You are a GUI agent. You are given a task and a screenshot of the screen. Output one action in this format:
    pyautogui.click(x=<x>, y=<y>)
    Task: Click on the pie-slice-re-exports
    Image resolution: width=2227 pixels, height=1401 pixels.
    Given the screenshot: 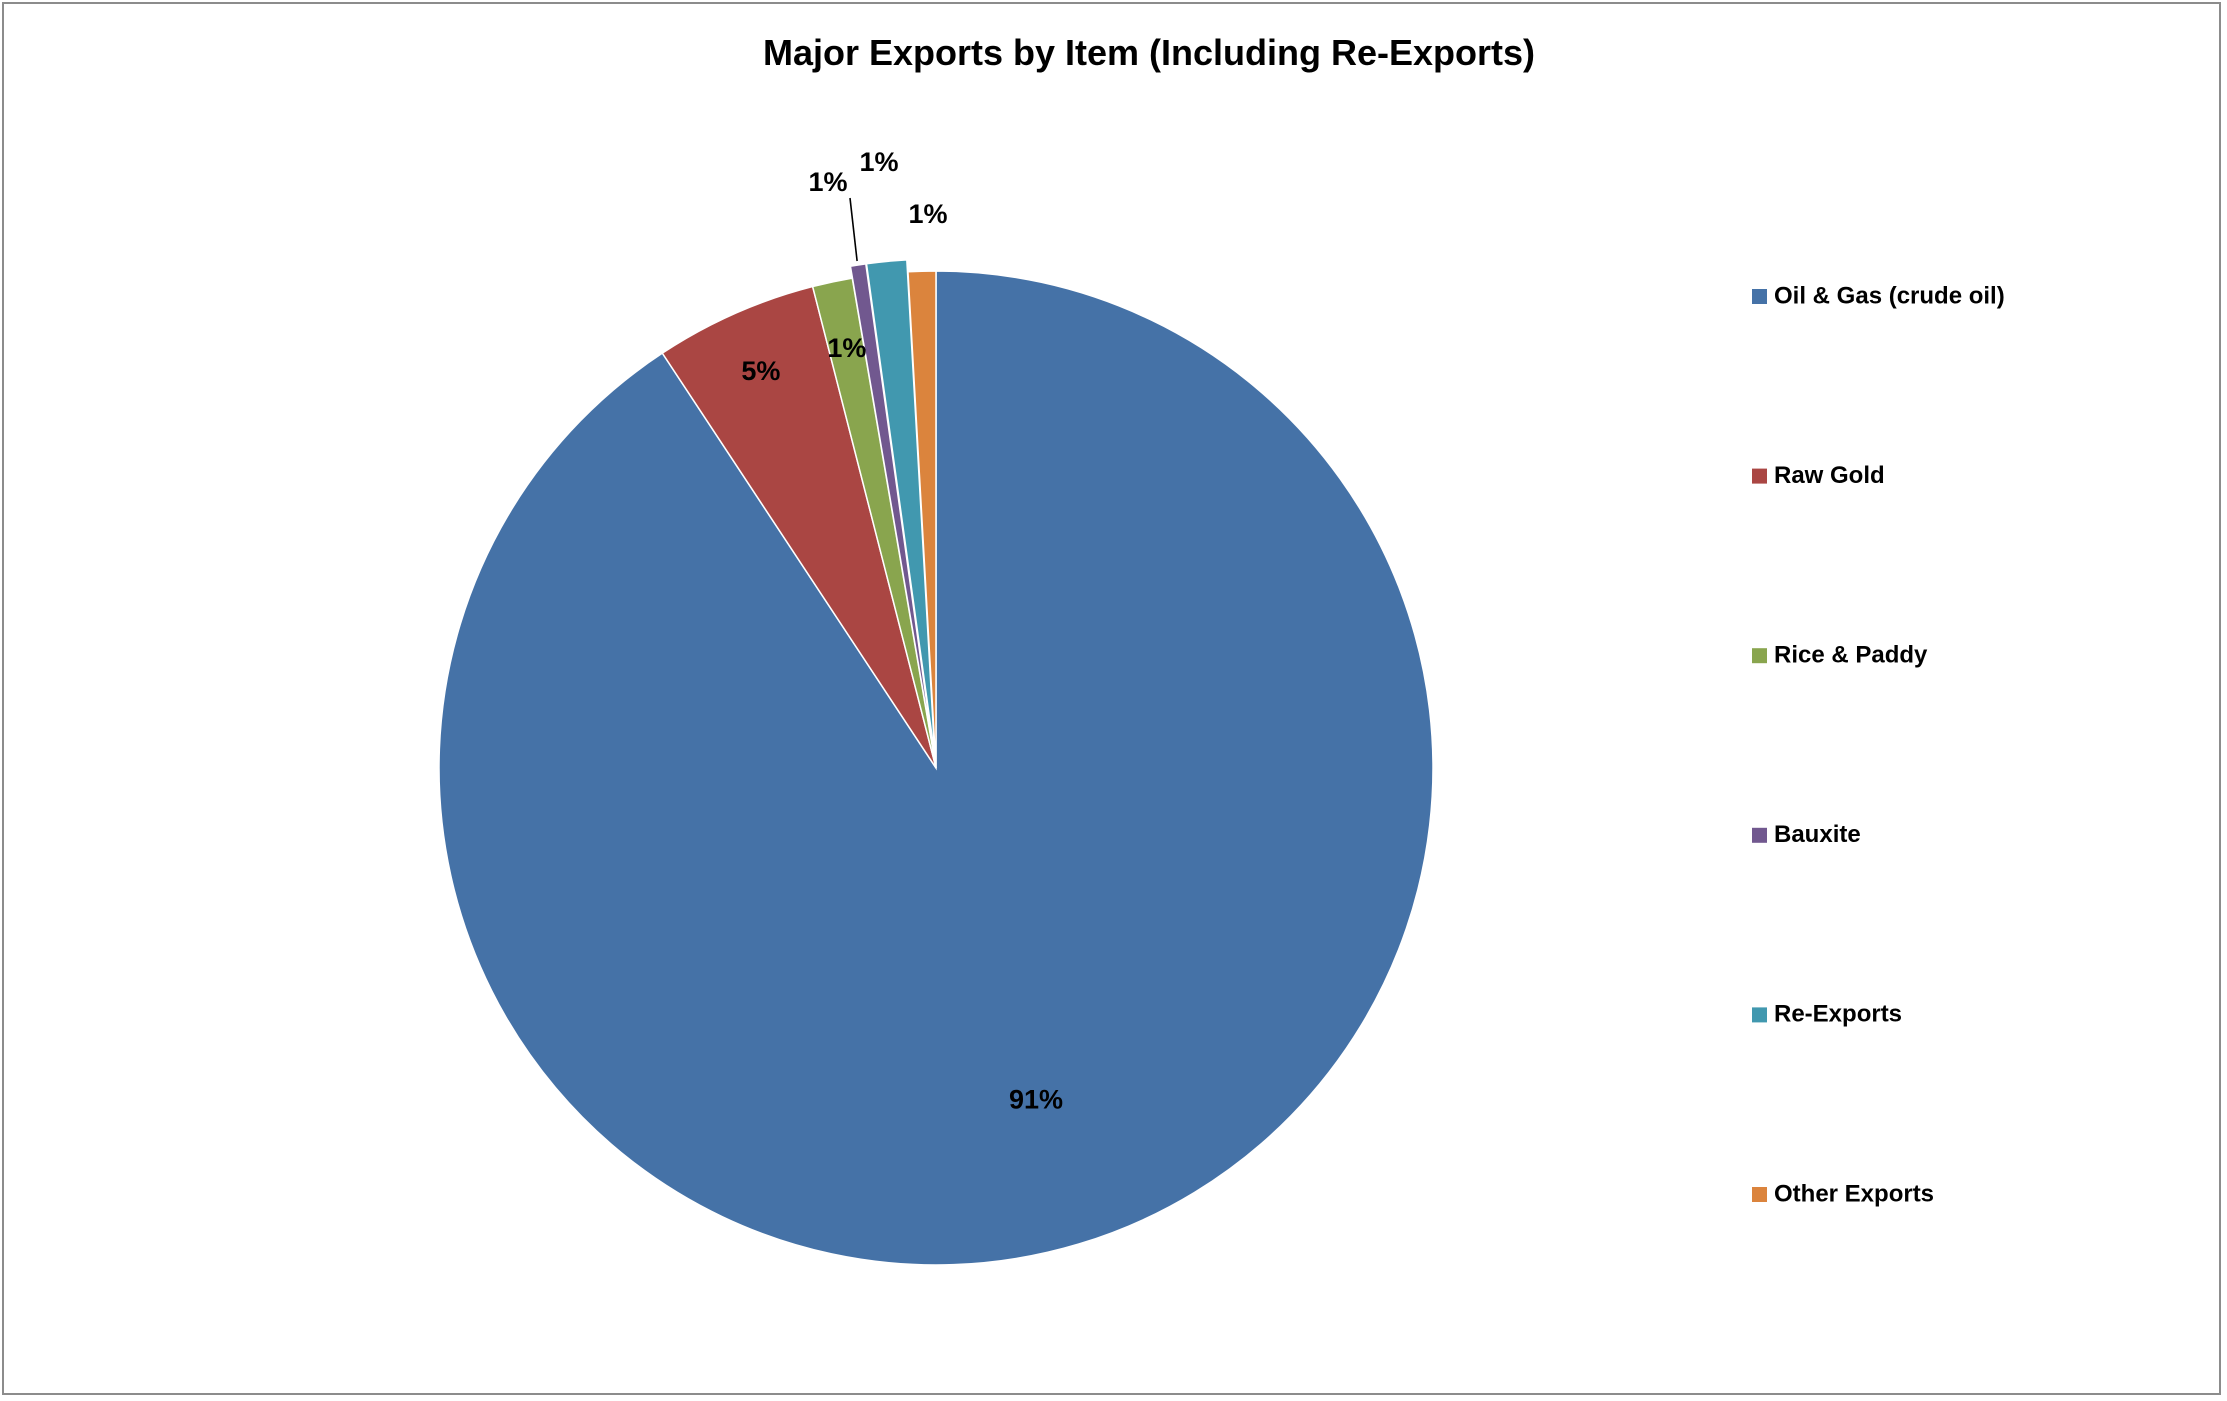 What is the action you would take?
    pyautogui.click(x=900, y=508)
    